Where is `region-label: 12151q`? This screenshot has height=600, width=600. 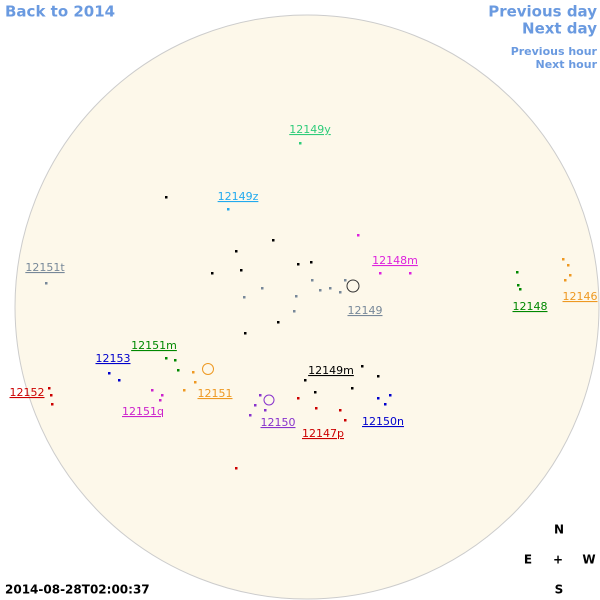 region-label: 12151q is located at coordinates (143, 411).